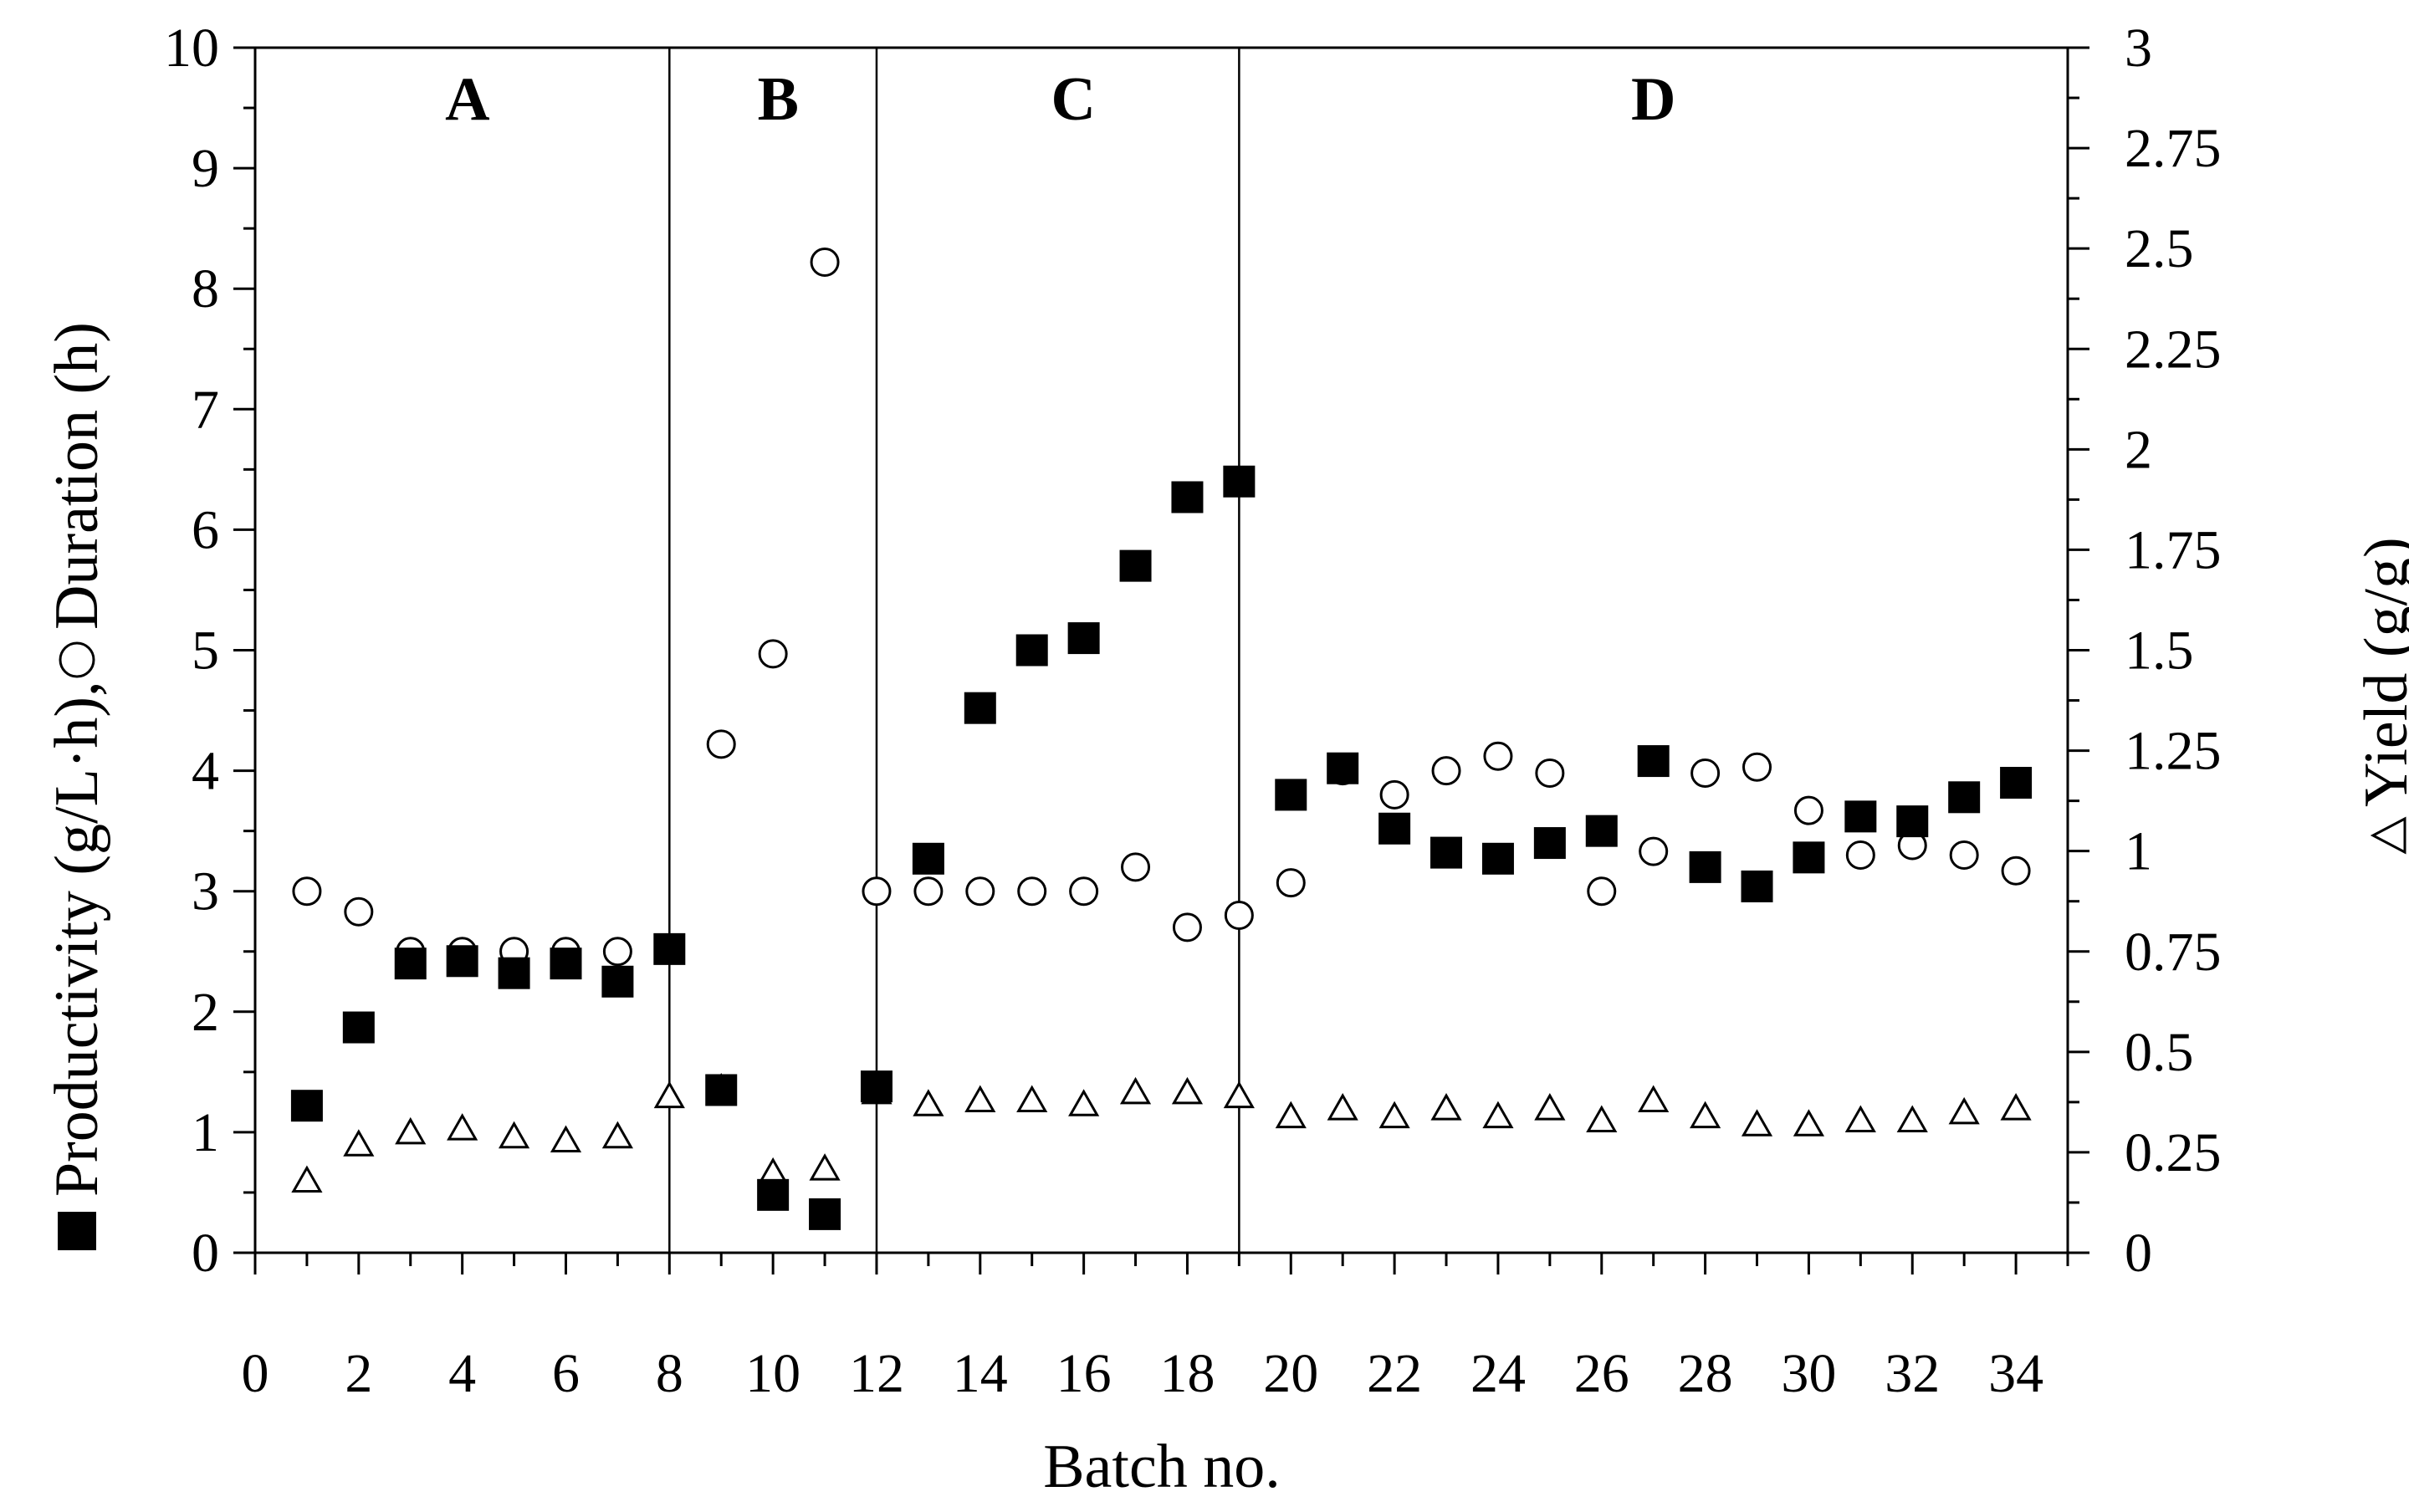 The width and height of the screenshot is (2409, 1512). What do you see at coordinates (205, 529) in the screenshot?
I see `left-y-tick-label: 6` at bounding box center [205, 529].